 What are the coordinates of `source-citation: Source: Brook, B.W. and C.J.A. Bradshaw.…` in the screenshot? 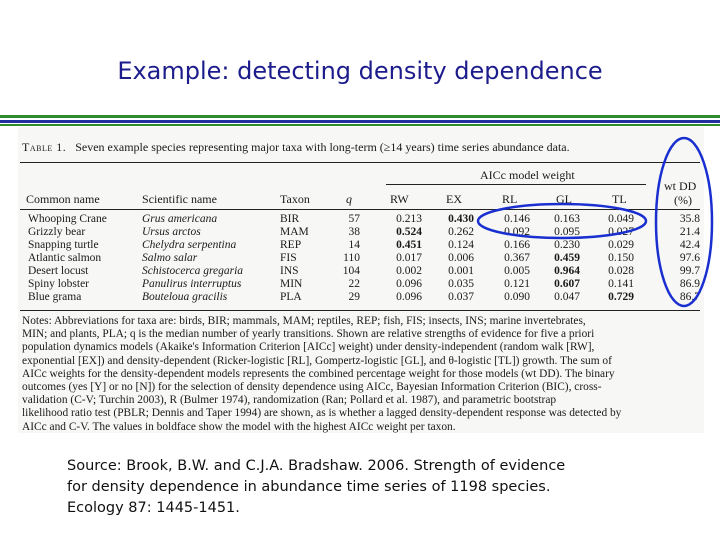 It's located at (316, 487).